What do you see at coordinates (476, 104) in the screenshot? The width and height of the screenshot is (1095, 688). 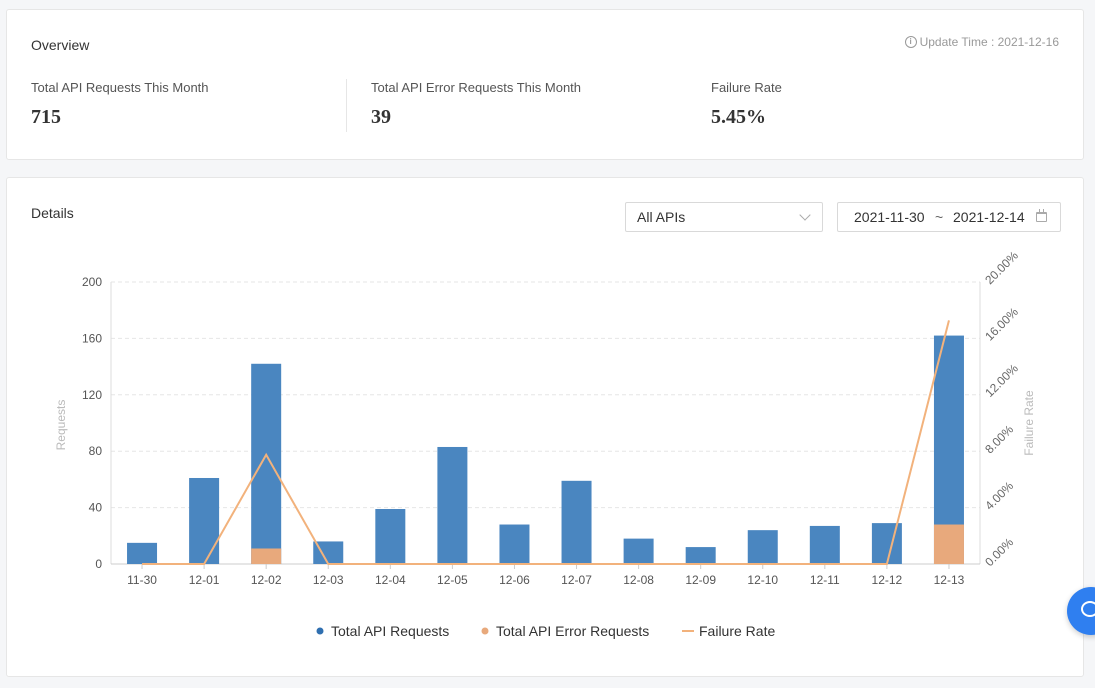 I see `metric-error-requests: Total API Error Requests This Month 39` at bounding box center [476, 104].